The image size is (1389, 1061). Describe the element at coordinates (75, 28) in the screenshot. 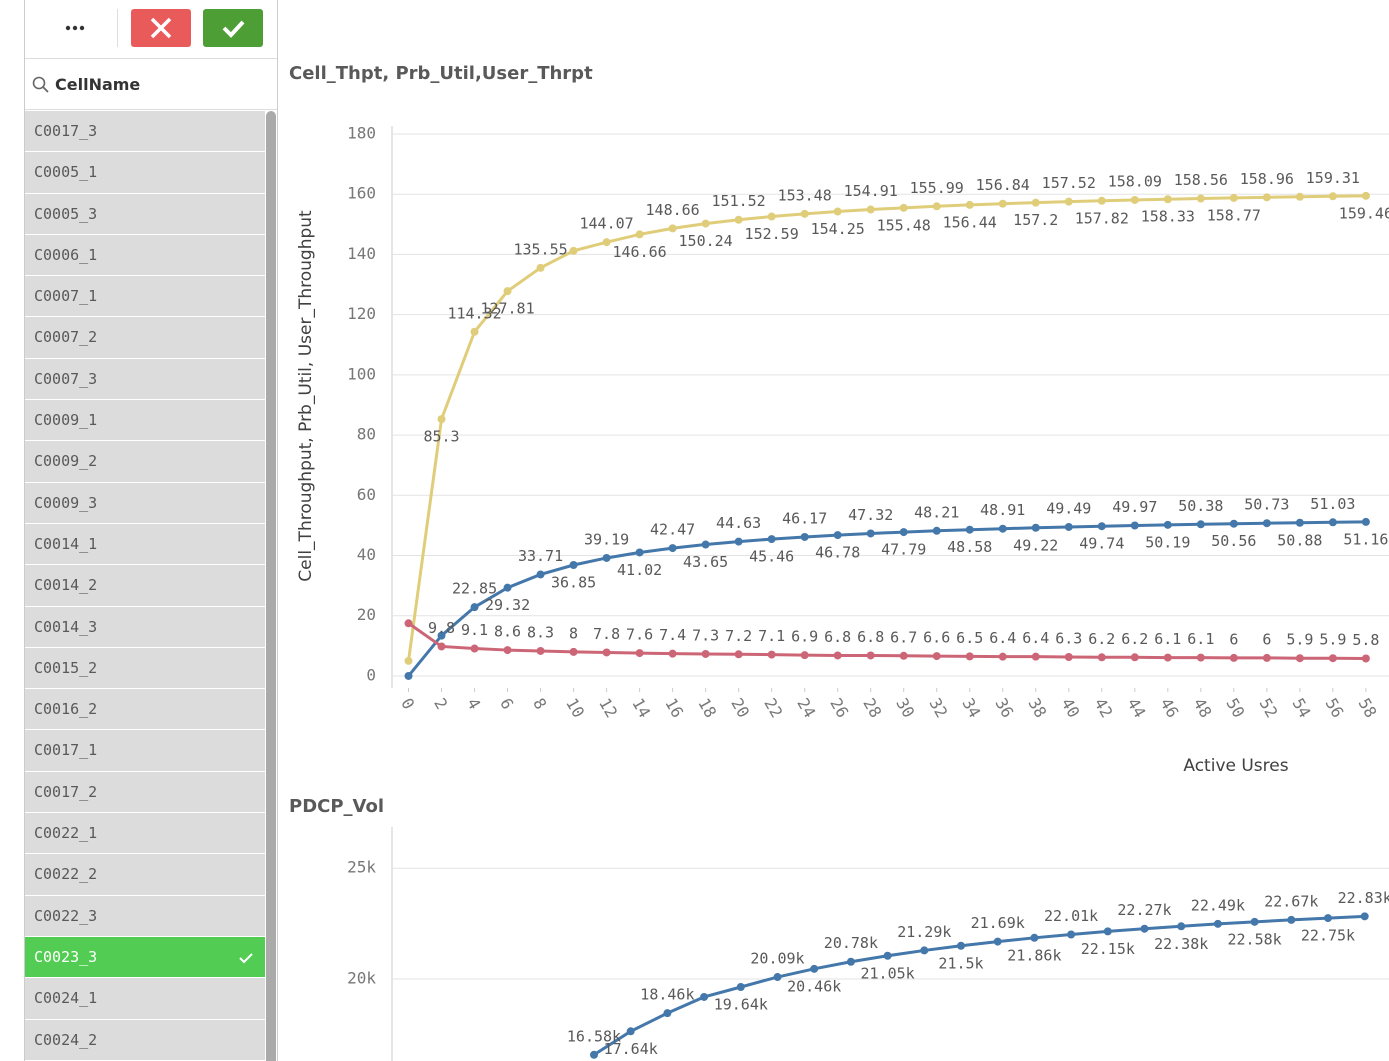

I see `more-button` at that location.